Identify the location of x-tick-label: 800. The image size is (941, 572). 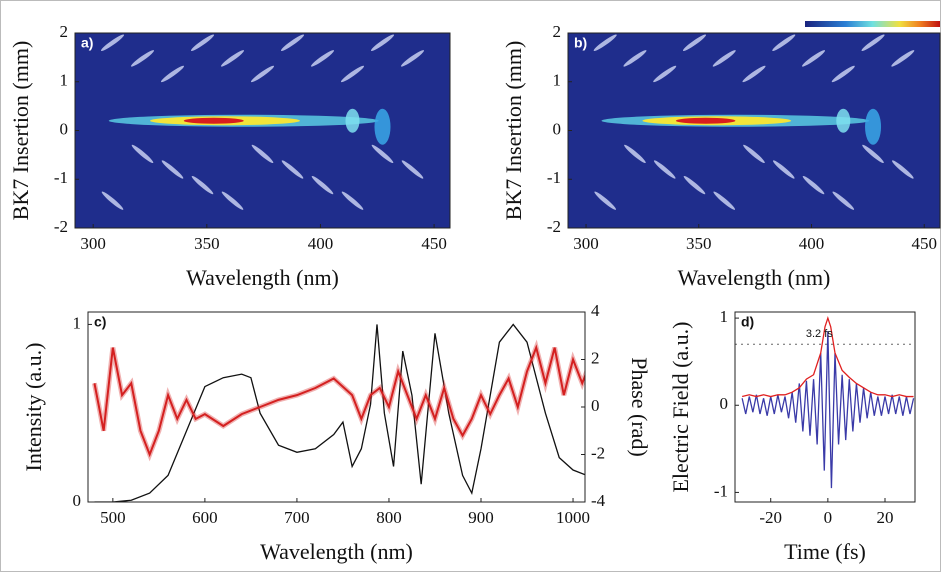
(389, 517).